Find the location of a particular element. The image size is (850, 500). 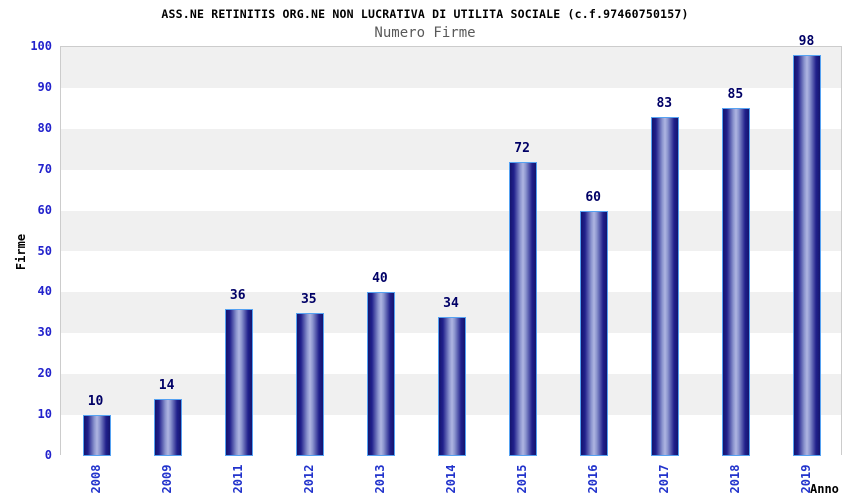

value-label-2009: 14 is located at coordinates (166, 385).